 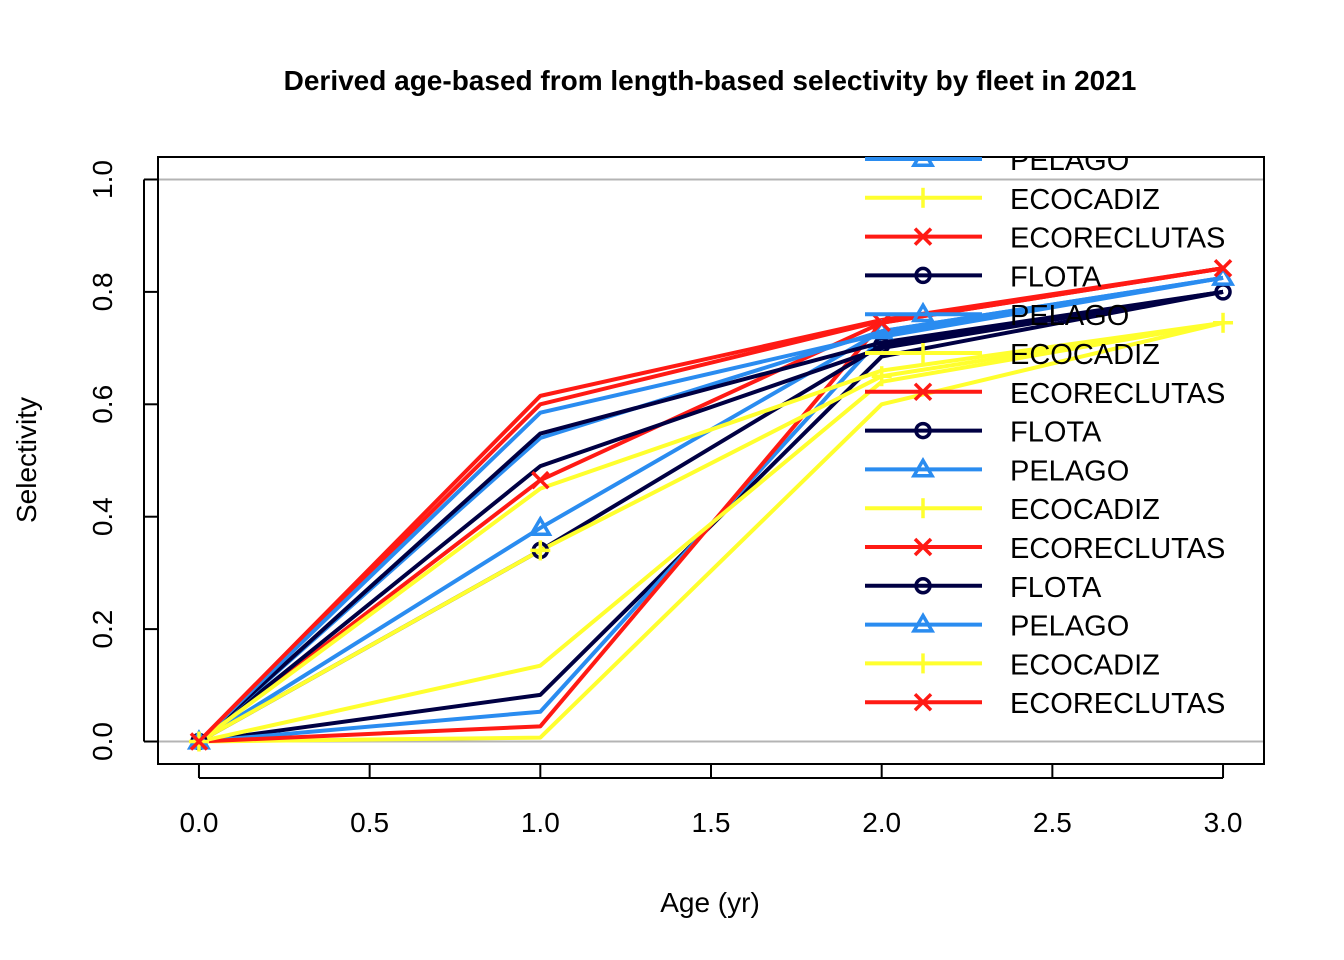 I want to click on y-tick-label: 1.0, so click(x=102, y=179).